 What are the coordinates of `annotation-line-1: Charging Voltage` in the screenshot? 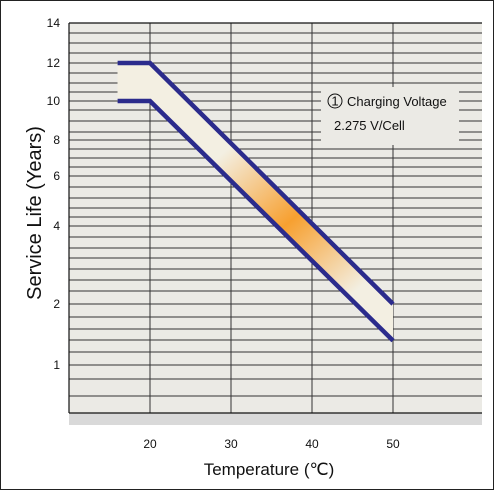 It's located at (397, 101).